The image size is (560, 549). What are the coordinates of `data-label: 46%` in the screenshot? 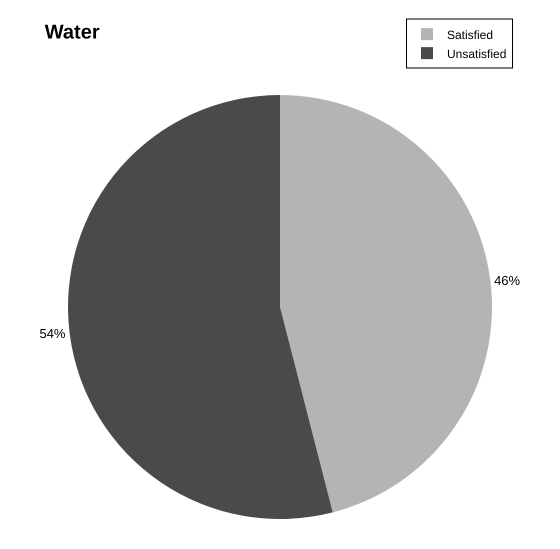 It's located at (507, 280).